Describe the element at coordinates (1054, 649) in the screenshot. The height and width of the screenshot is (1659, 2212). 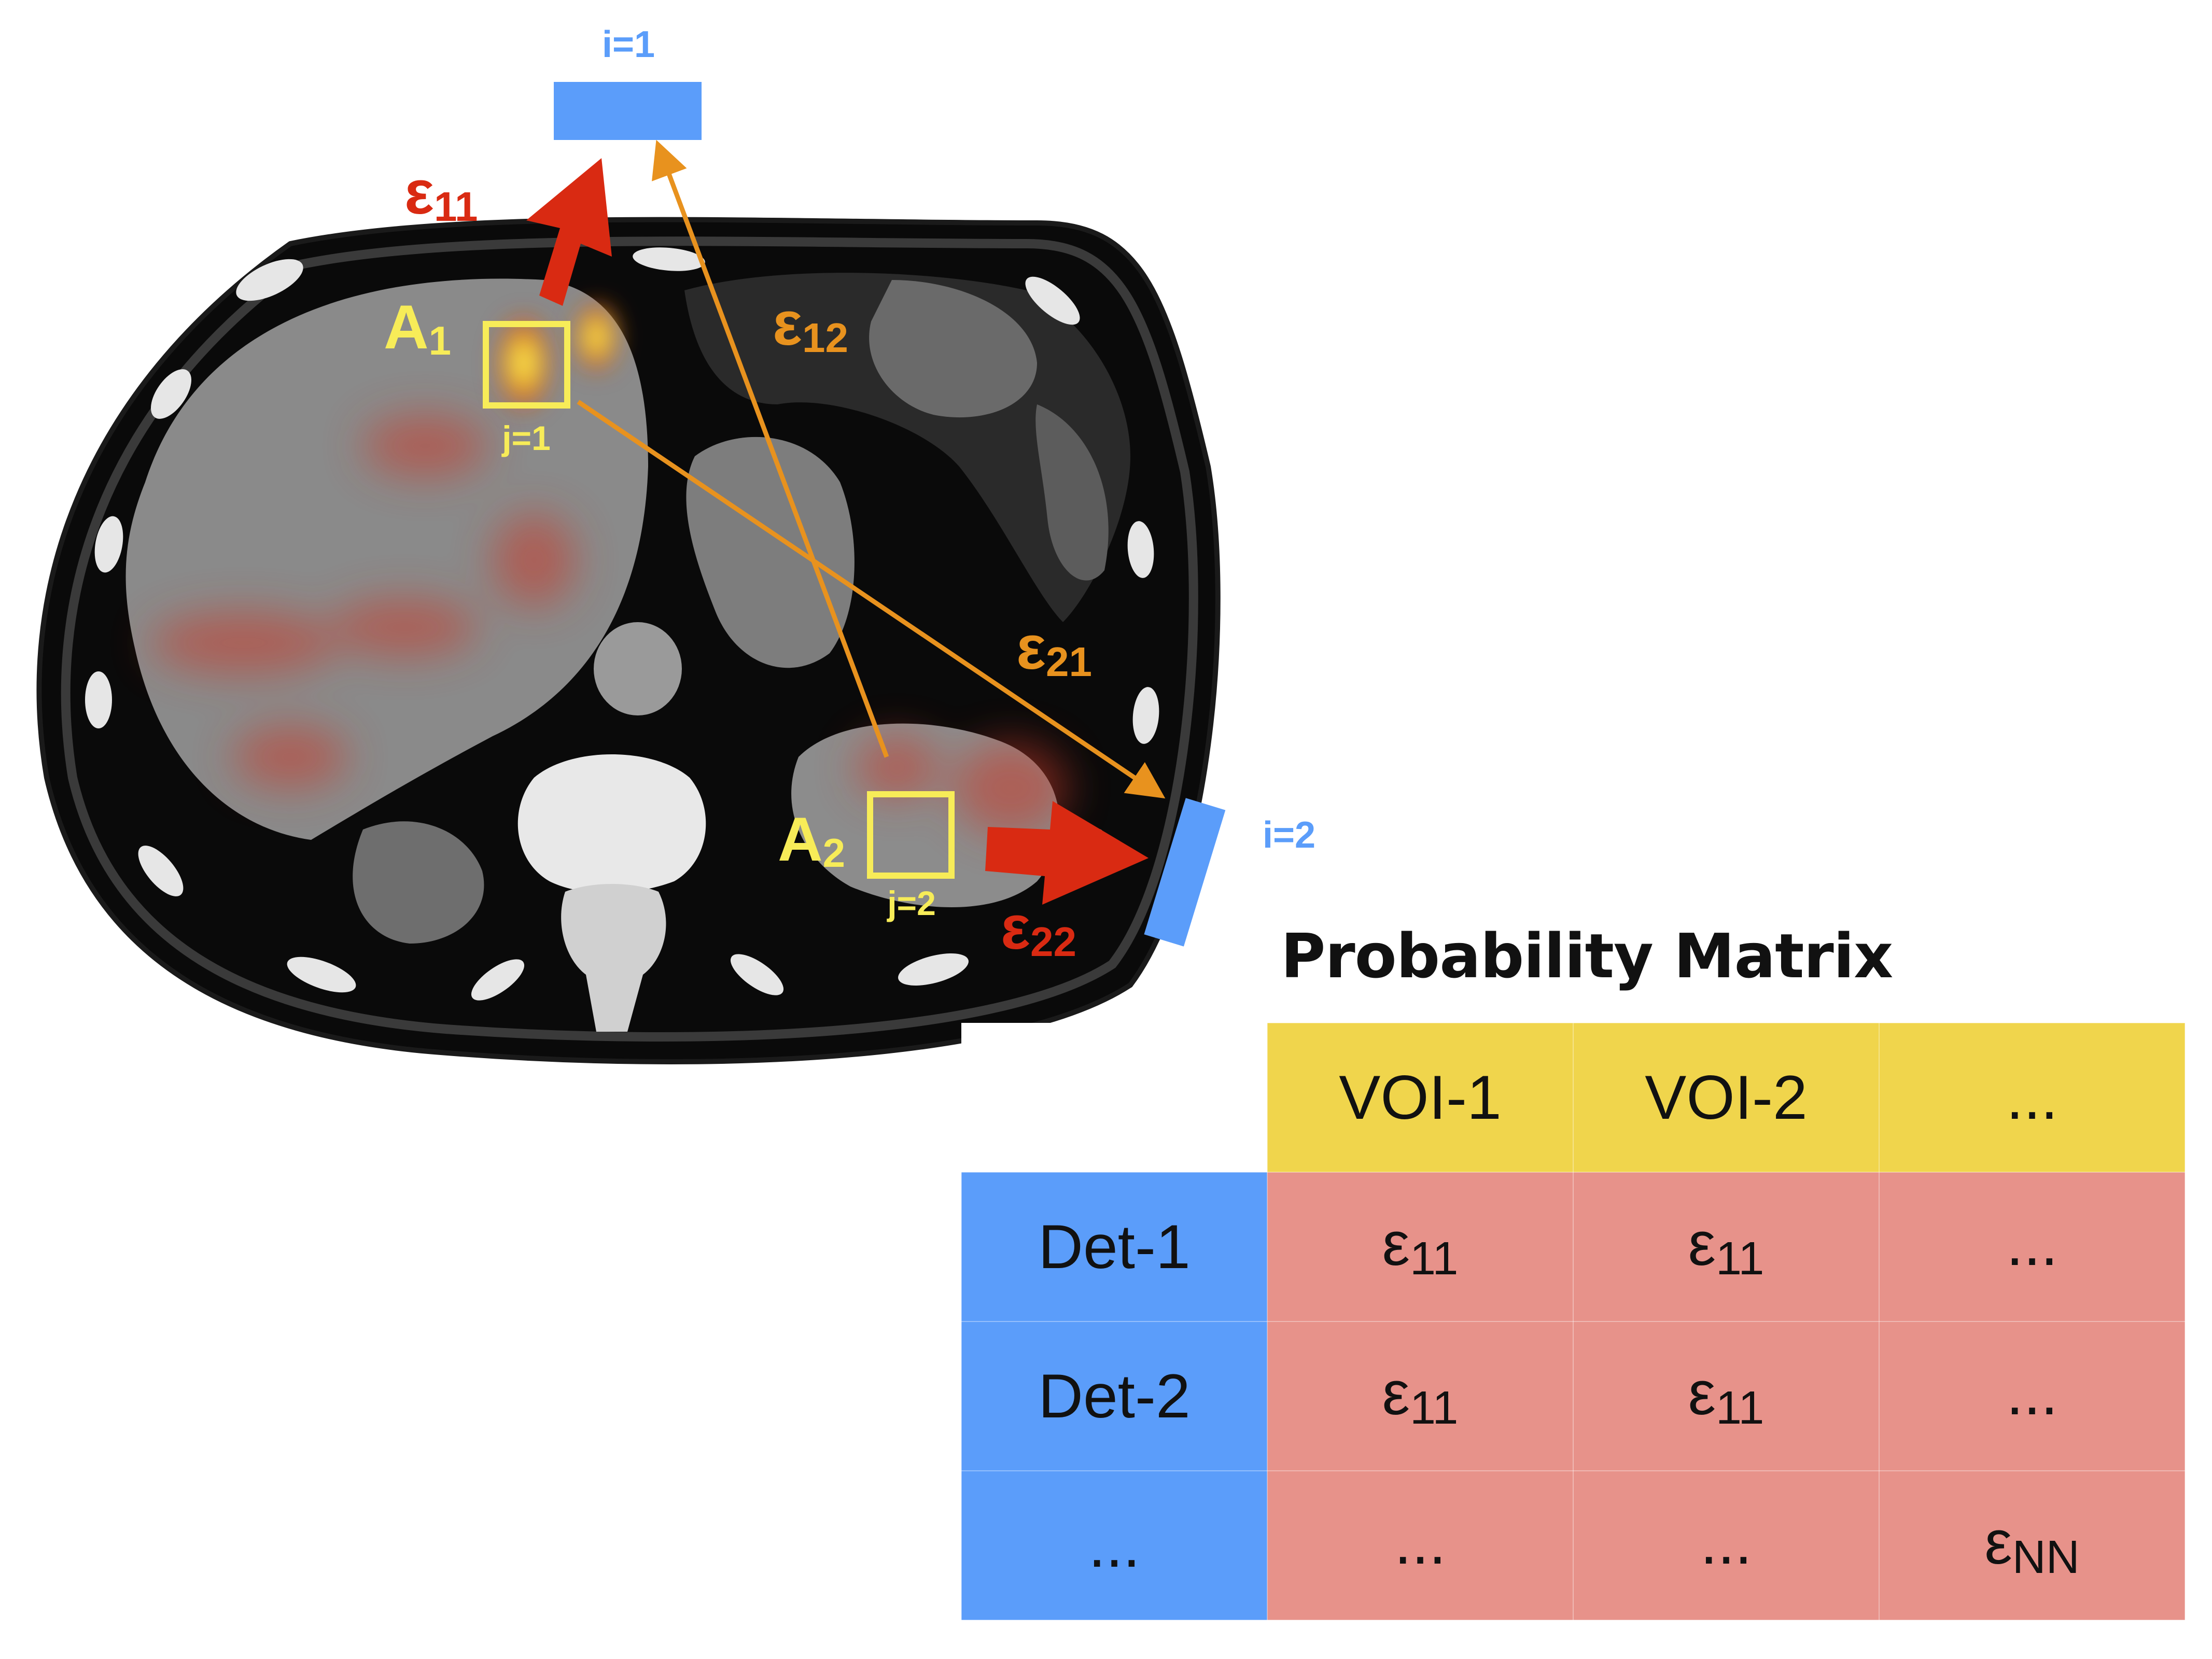
I see `label-e21: ε21` at that location.